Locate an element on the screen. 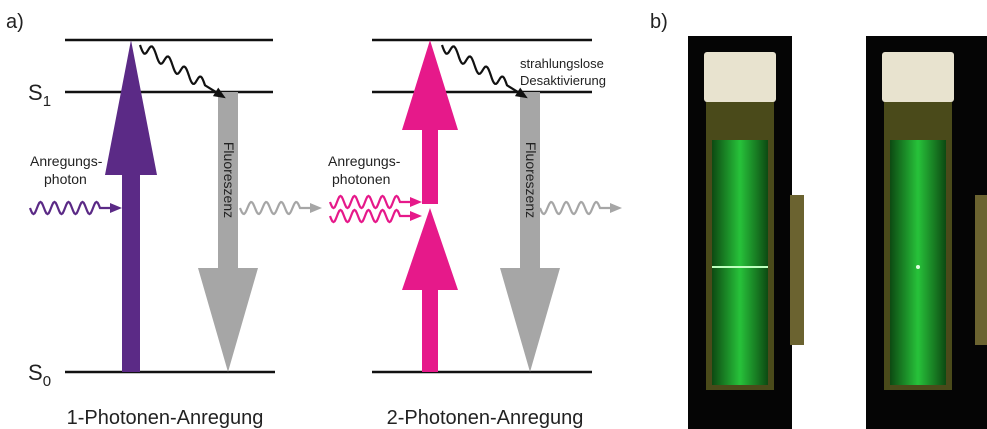 The height and width of the screenshot is (429, 987). panel-label: b) is located at coordinates (659, 22).